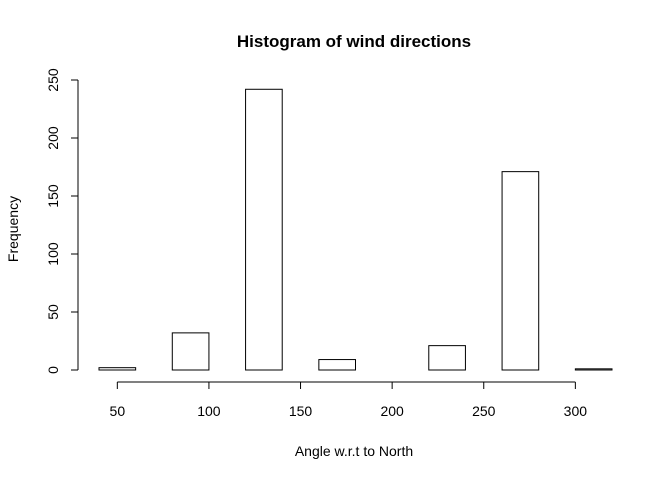  I want to click on chart-title: Histogram of wind directions, so click(354, 41).